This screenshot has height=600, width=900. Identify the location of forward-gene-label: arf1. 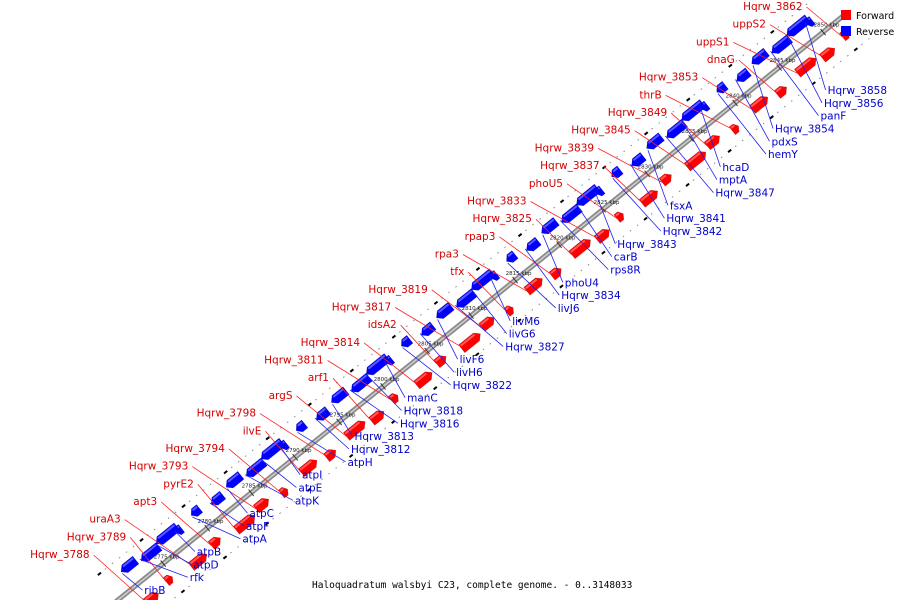
(318, 378).